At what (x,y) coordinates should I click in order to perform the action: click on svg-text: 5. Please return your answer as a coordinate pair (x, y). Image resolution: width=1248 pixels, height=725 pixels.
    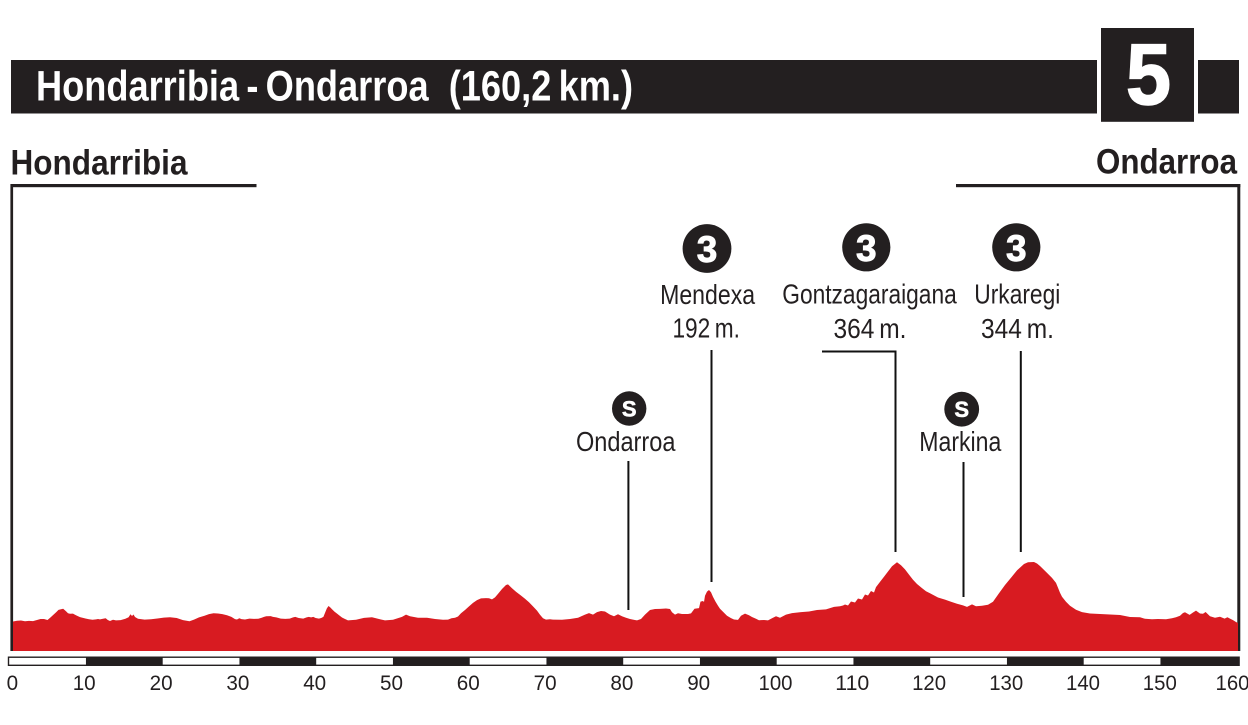
    Looking at the image, I should click on (1148, 75).